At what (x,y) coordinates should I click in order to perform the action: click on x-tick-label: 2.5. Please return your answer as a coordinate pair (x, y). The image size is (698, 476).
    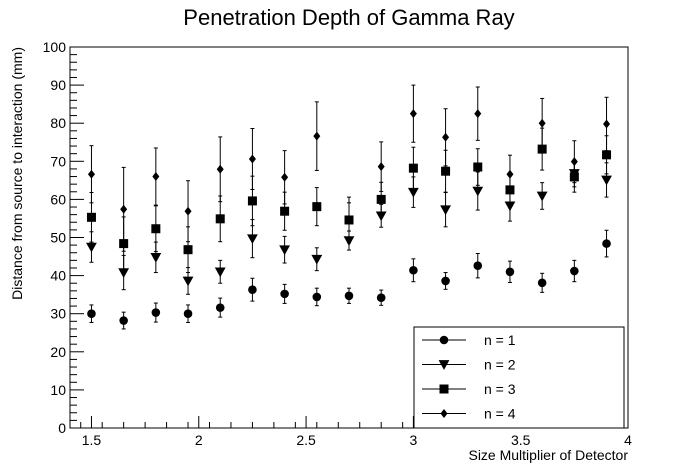
    Looking at the image, I should click on (306, 440).